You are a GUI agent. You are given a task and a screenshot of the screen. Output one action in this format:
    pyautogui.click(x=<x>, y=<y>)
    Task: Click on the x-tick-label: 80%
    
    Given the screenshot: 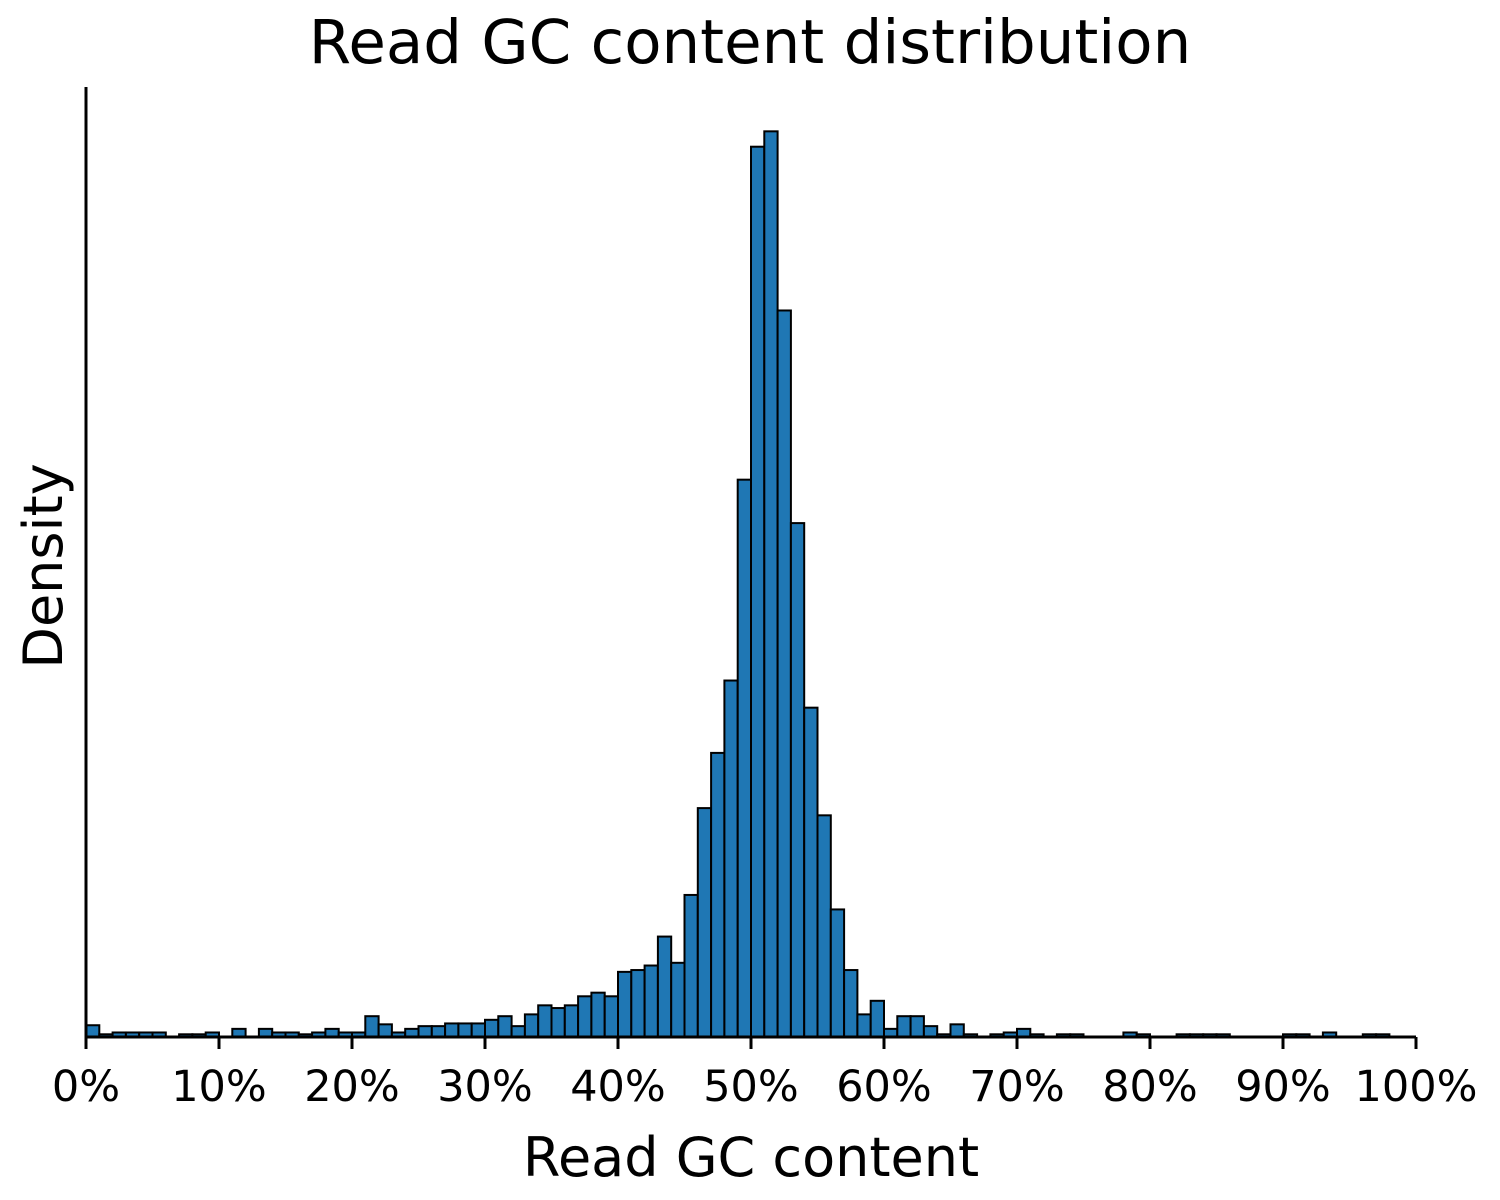 What is the action you would take?
    pyautogui.click(x=1150, y=1087)
    